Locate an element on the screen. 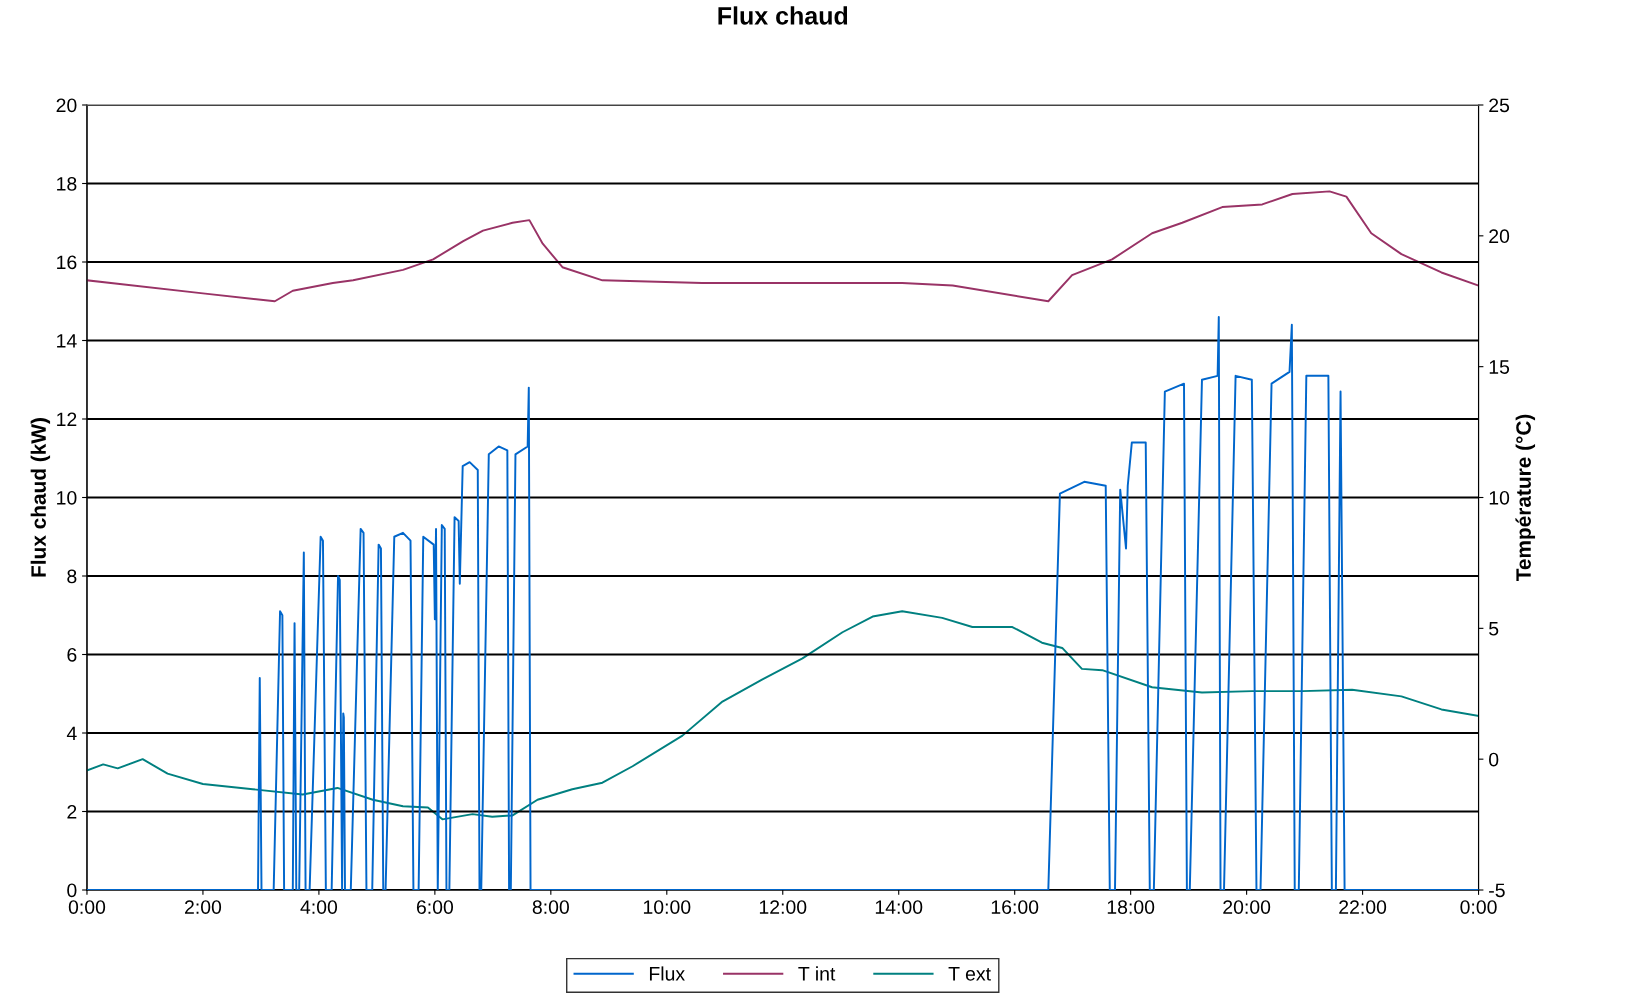  y2-tick-label: 0 is located at coordinates (1494, 759).